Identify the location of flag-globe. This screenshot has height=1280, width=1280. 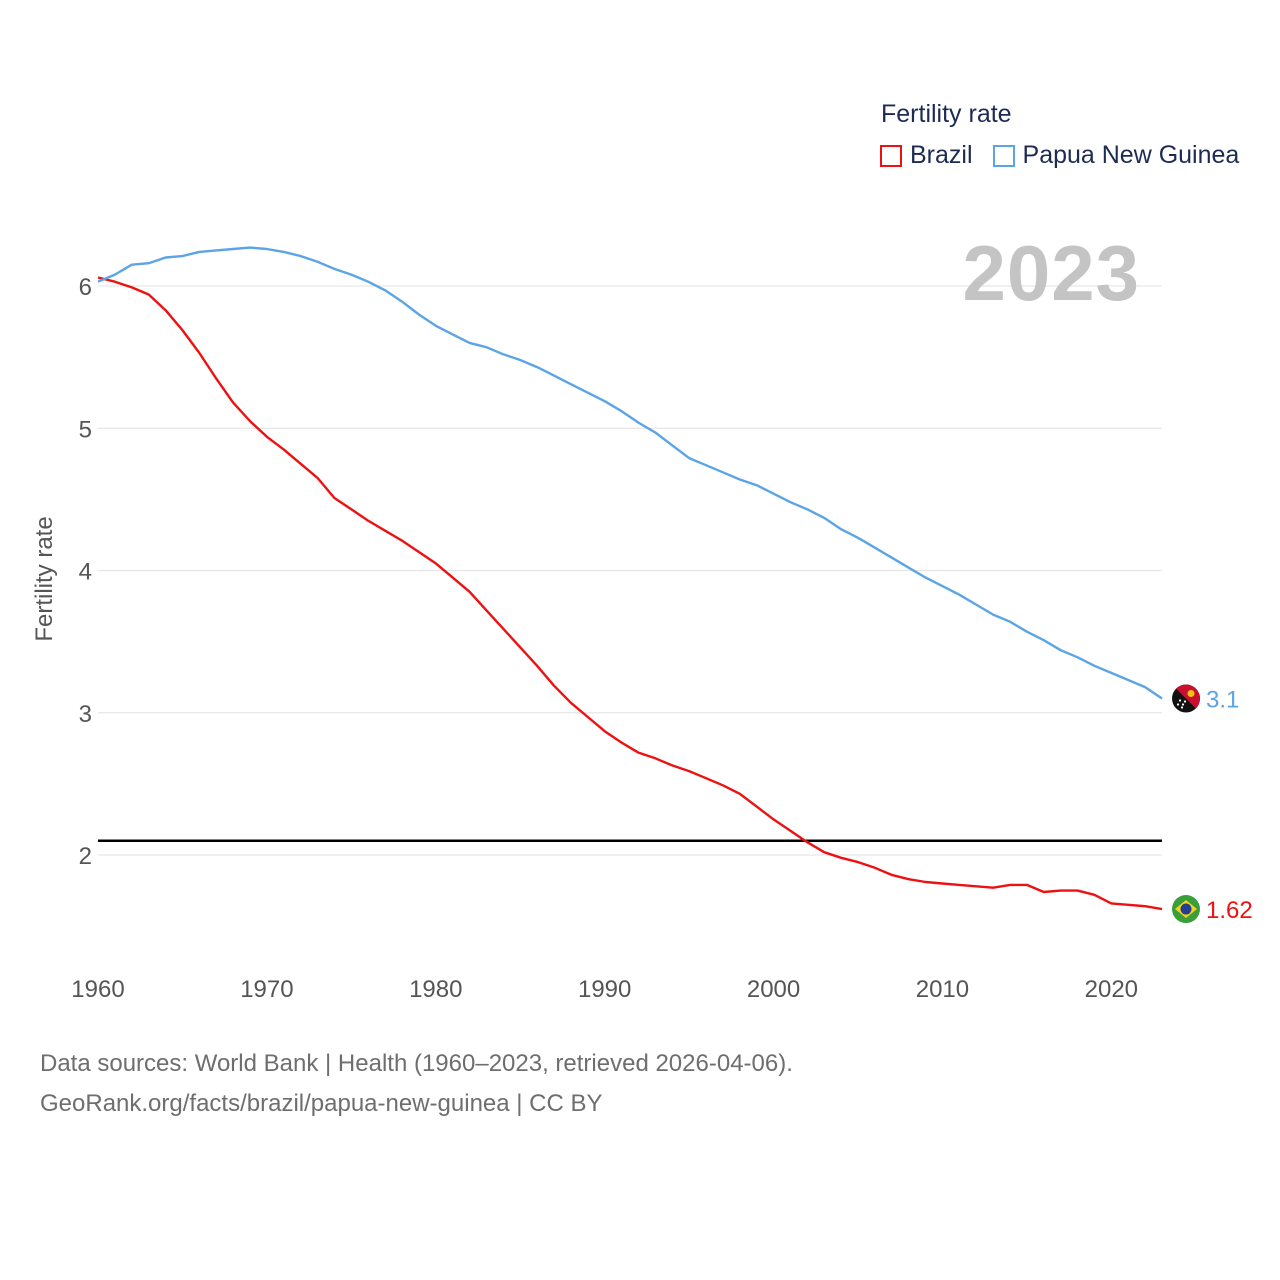
(1186, 909).